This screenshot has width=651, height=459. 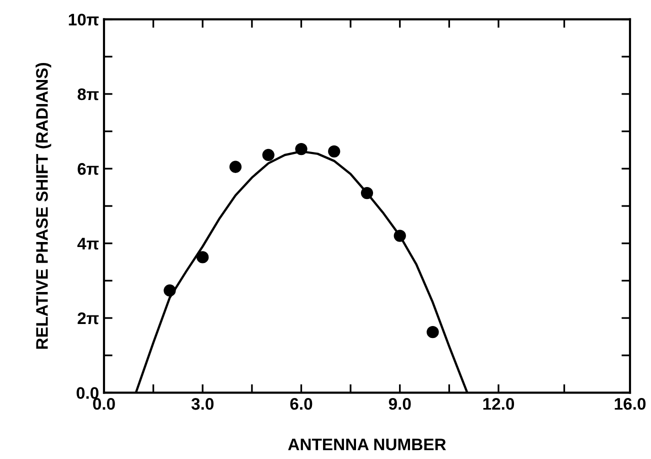 I want to click on x-tick-label: 9.0, so click(x=399, y=404).